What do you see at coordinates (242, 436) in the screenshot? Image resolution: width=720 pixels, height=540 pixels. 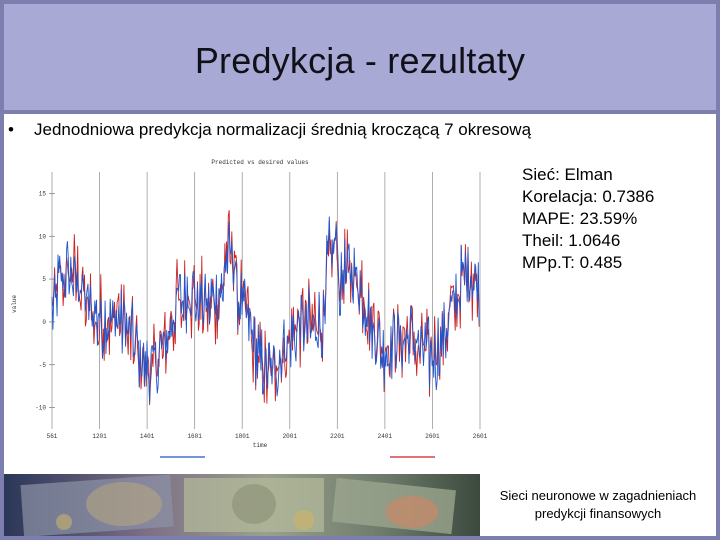 I see `x-tick-label: 1801` at bounding box center [242, 436].